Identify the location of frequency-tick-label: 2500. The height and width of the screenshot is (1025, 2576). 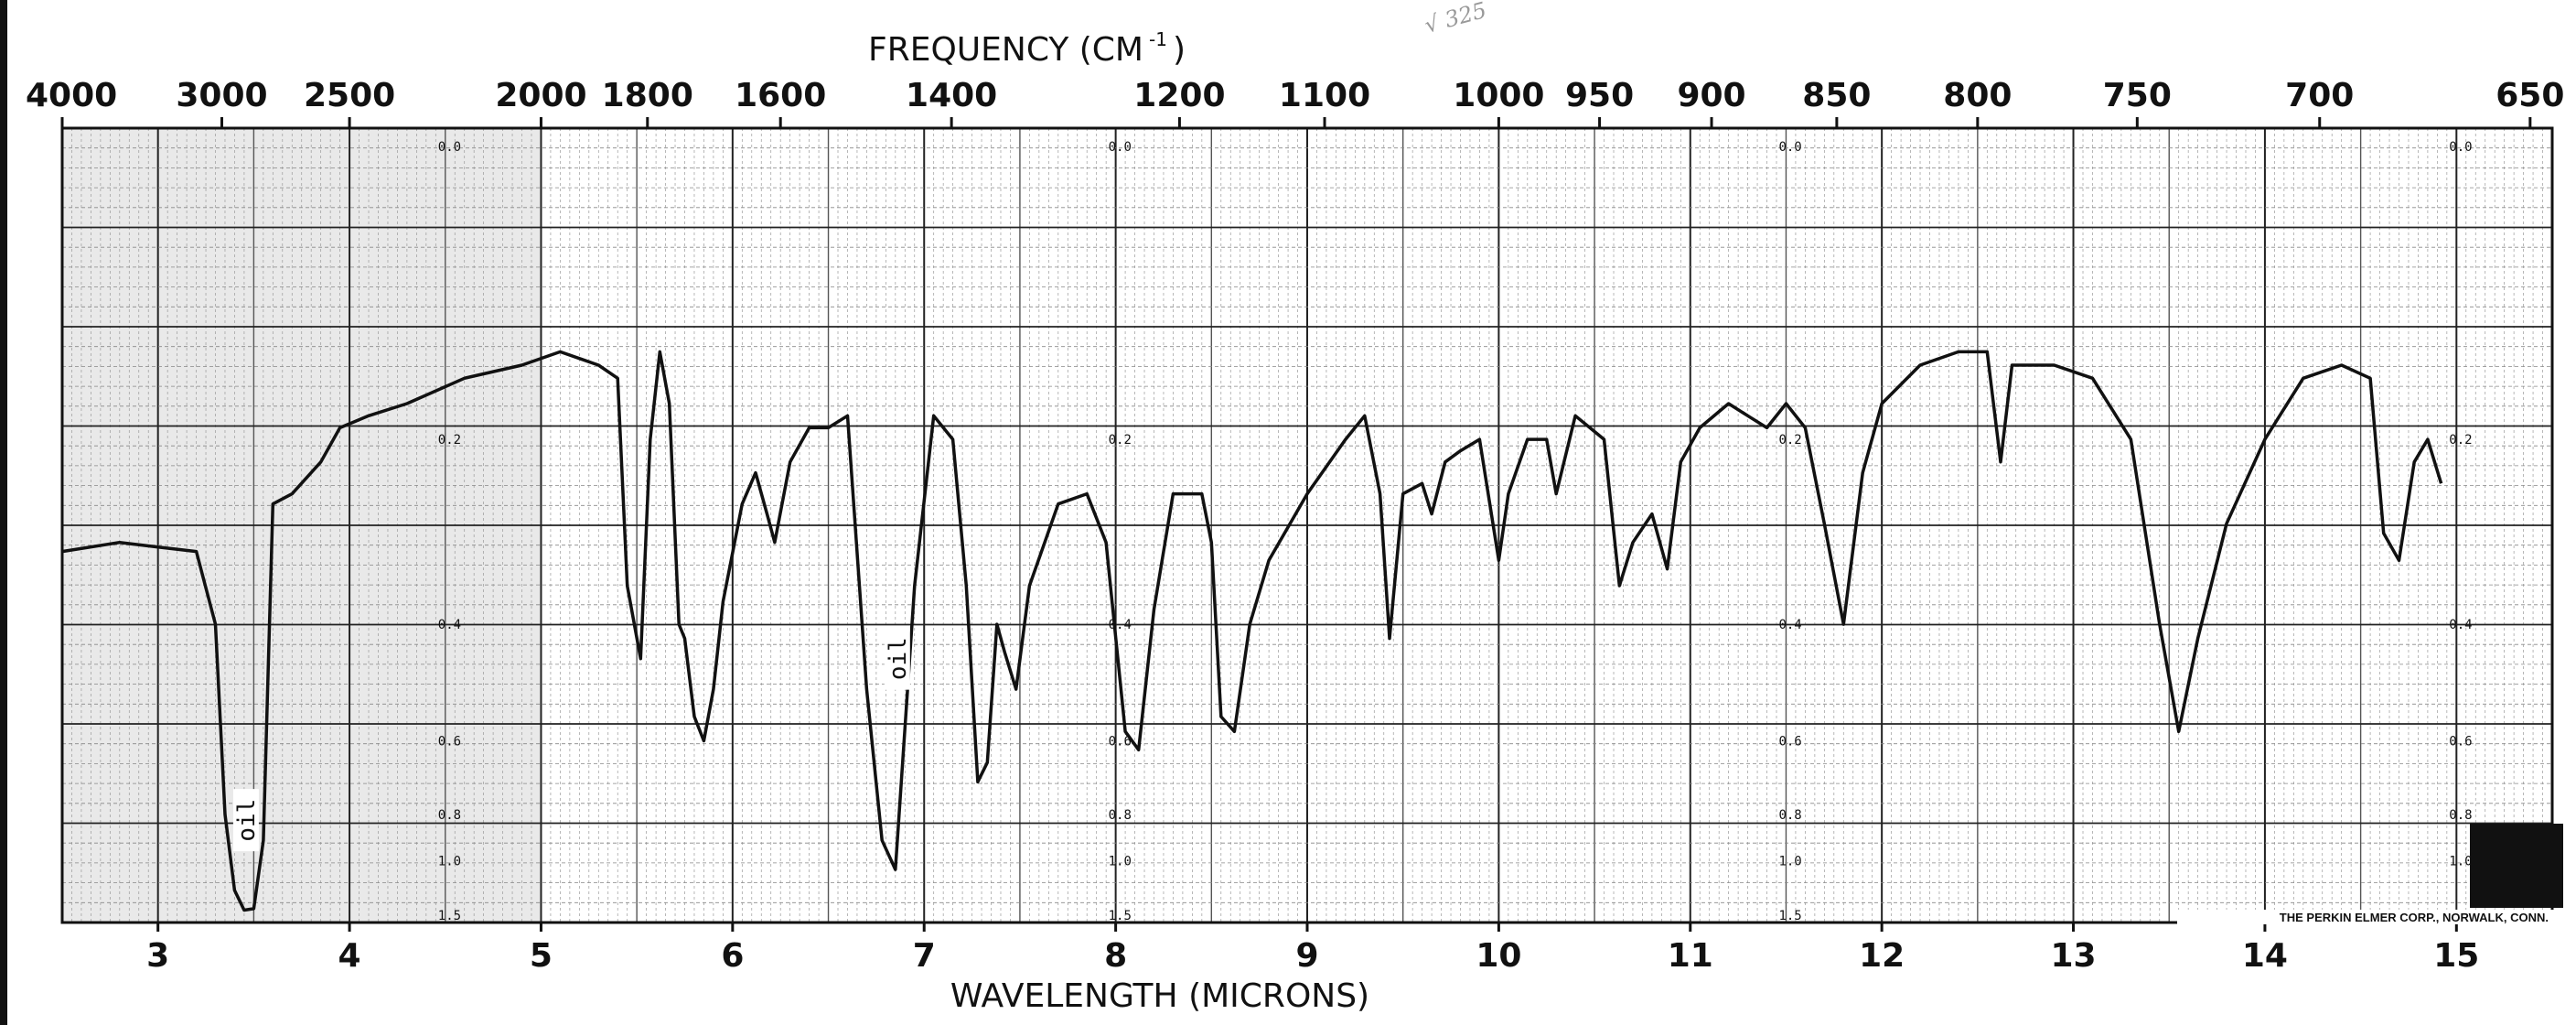
(350, 95).